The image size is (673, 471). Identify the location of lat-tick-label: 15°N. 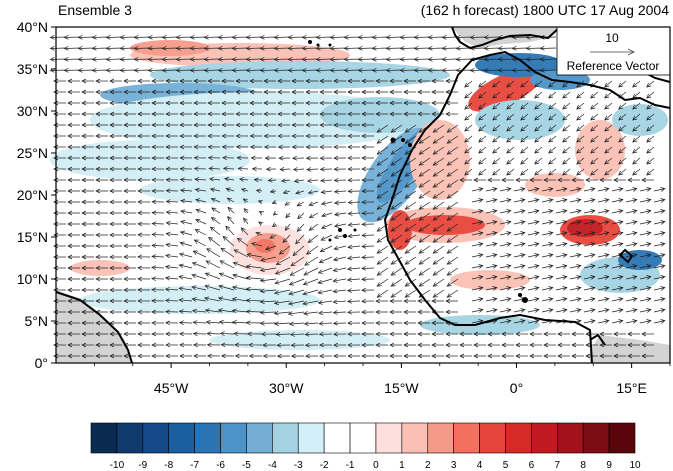
(32, 237).